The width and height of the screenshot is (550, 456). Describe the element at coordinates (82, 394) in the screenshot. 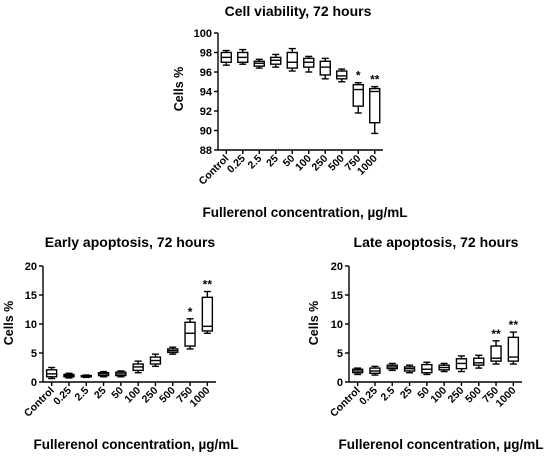

I see `early-apoptosis-x-tick-label: 2.5` at that location.